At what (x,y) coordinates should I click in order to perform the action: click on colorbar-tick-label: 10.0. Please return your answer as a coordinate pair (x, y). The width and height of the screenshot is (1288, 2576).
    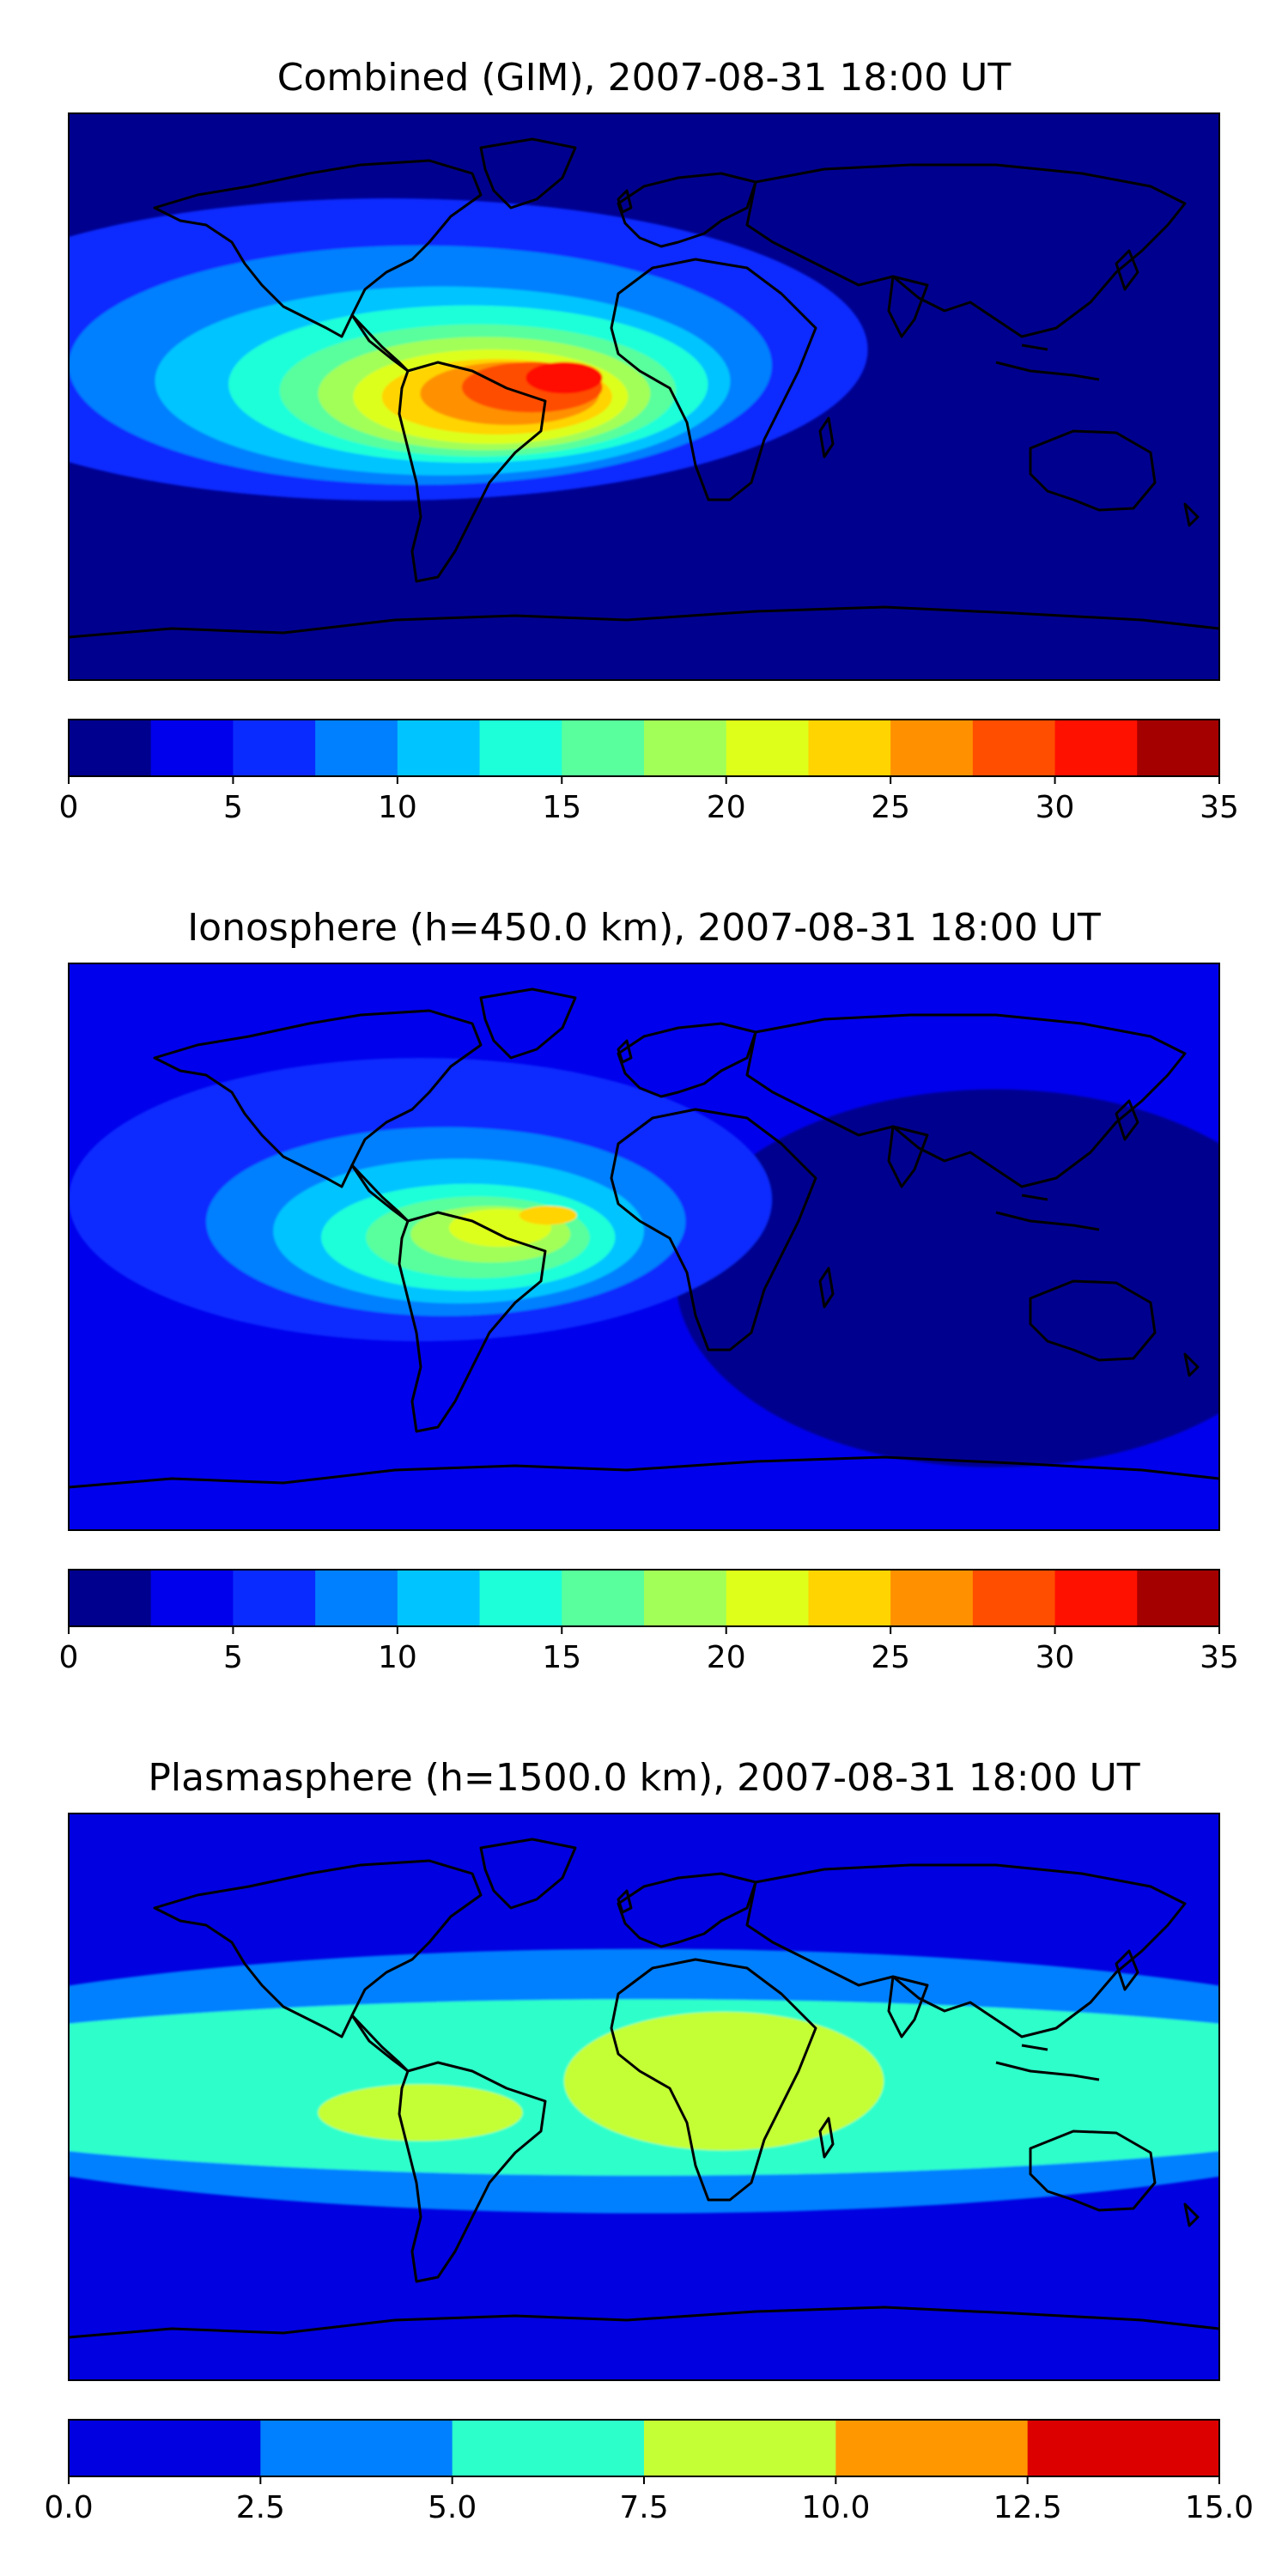
    Looking at the image, I should click on (835, 2507).